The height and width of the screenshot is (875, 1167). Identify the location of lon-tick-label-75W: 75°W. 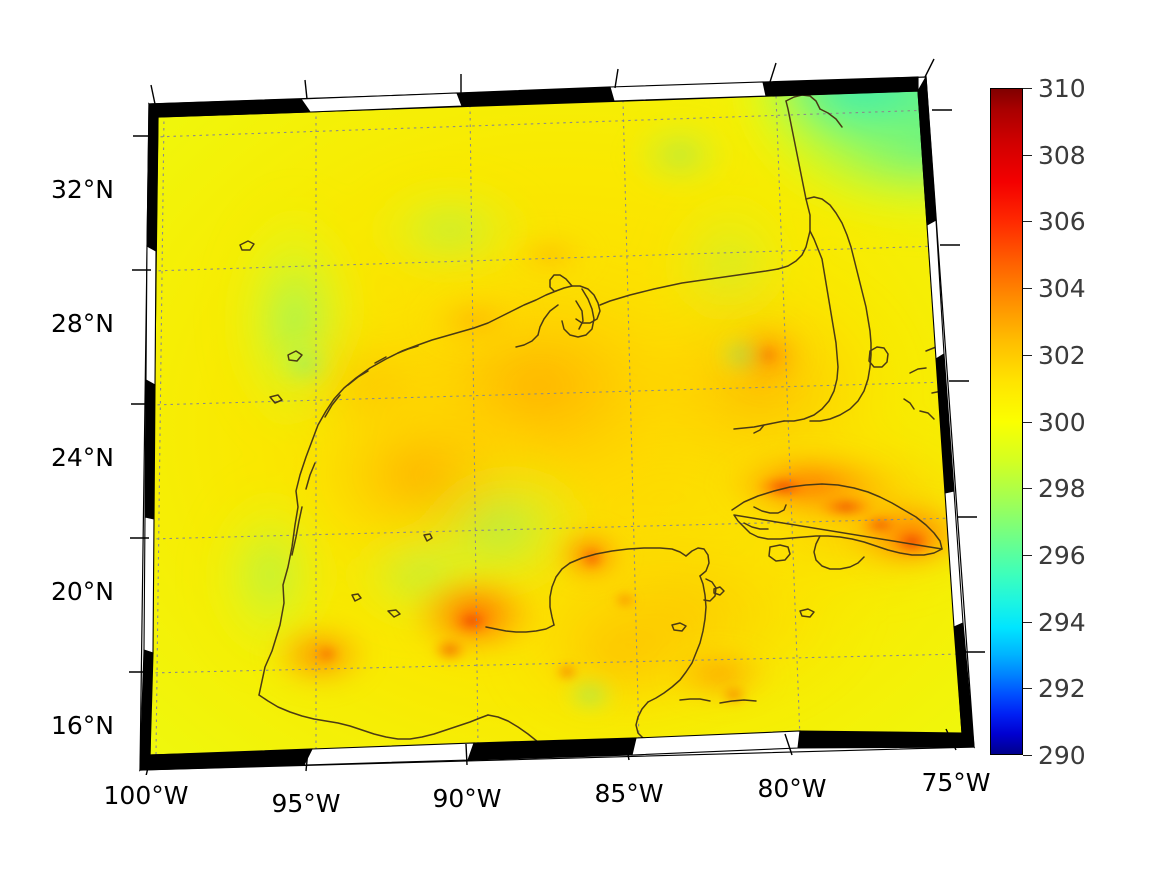
(956, 782).